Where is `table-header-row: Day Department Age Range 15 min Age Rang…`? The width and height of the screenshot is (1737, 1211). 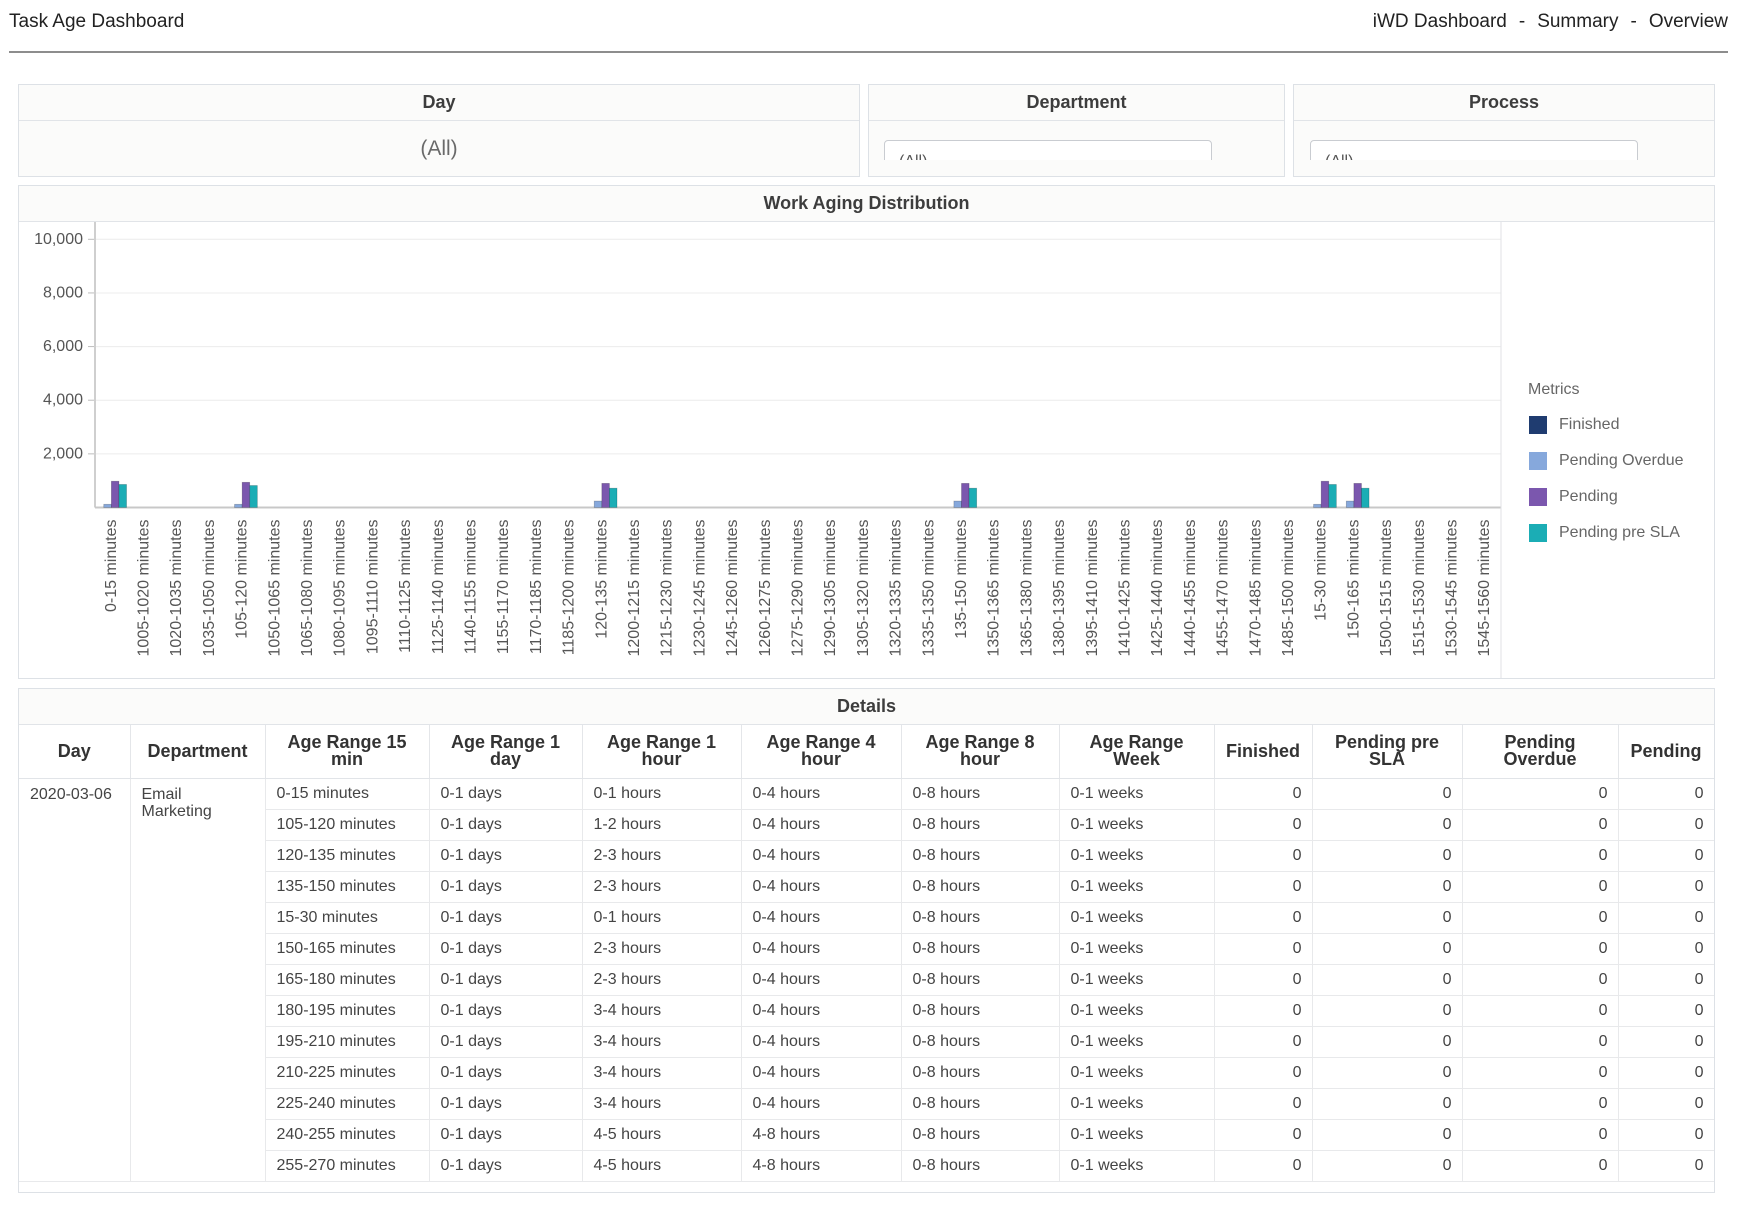
table-header-row: Day Department Age Range 15 min Age Rang… is located at coordinates (866, 752).